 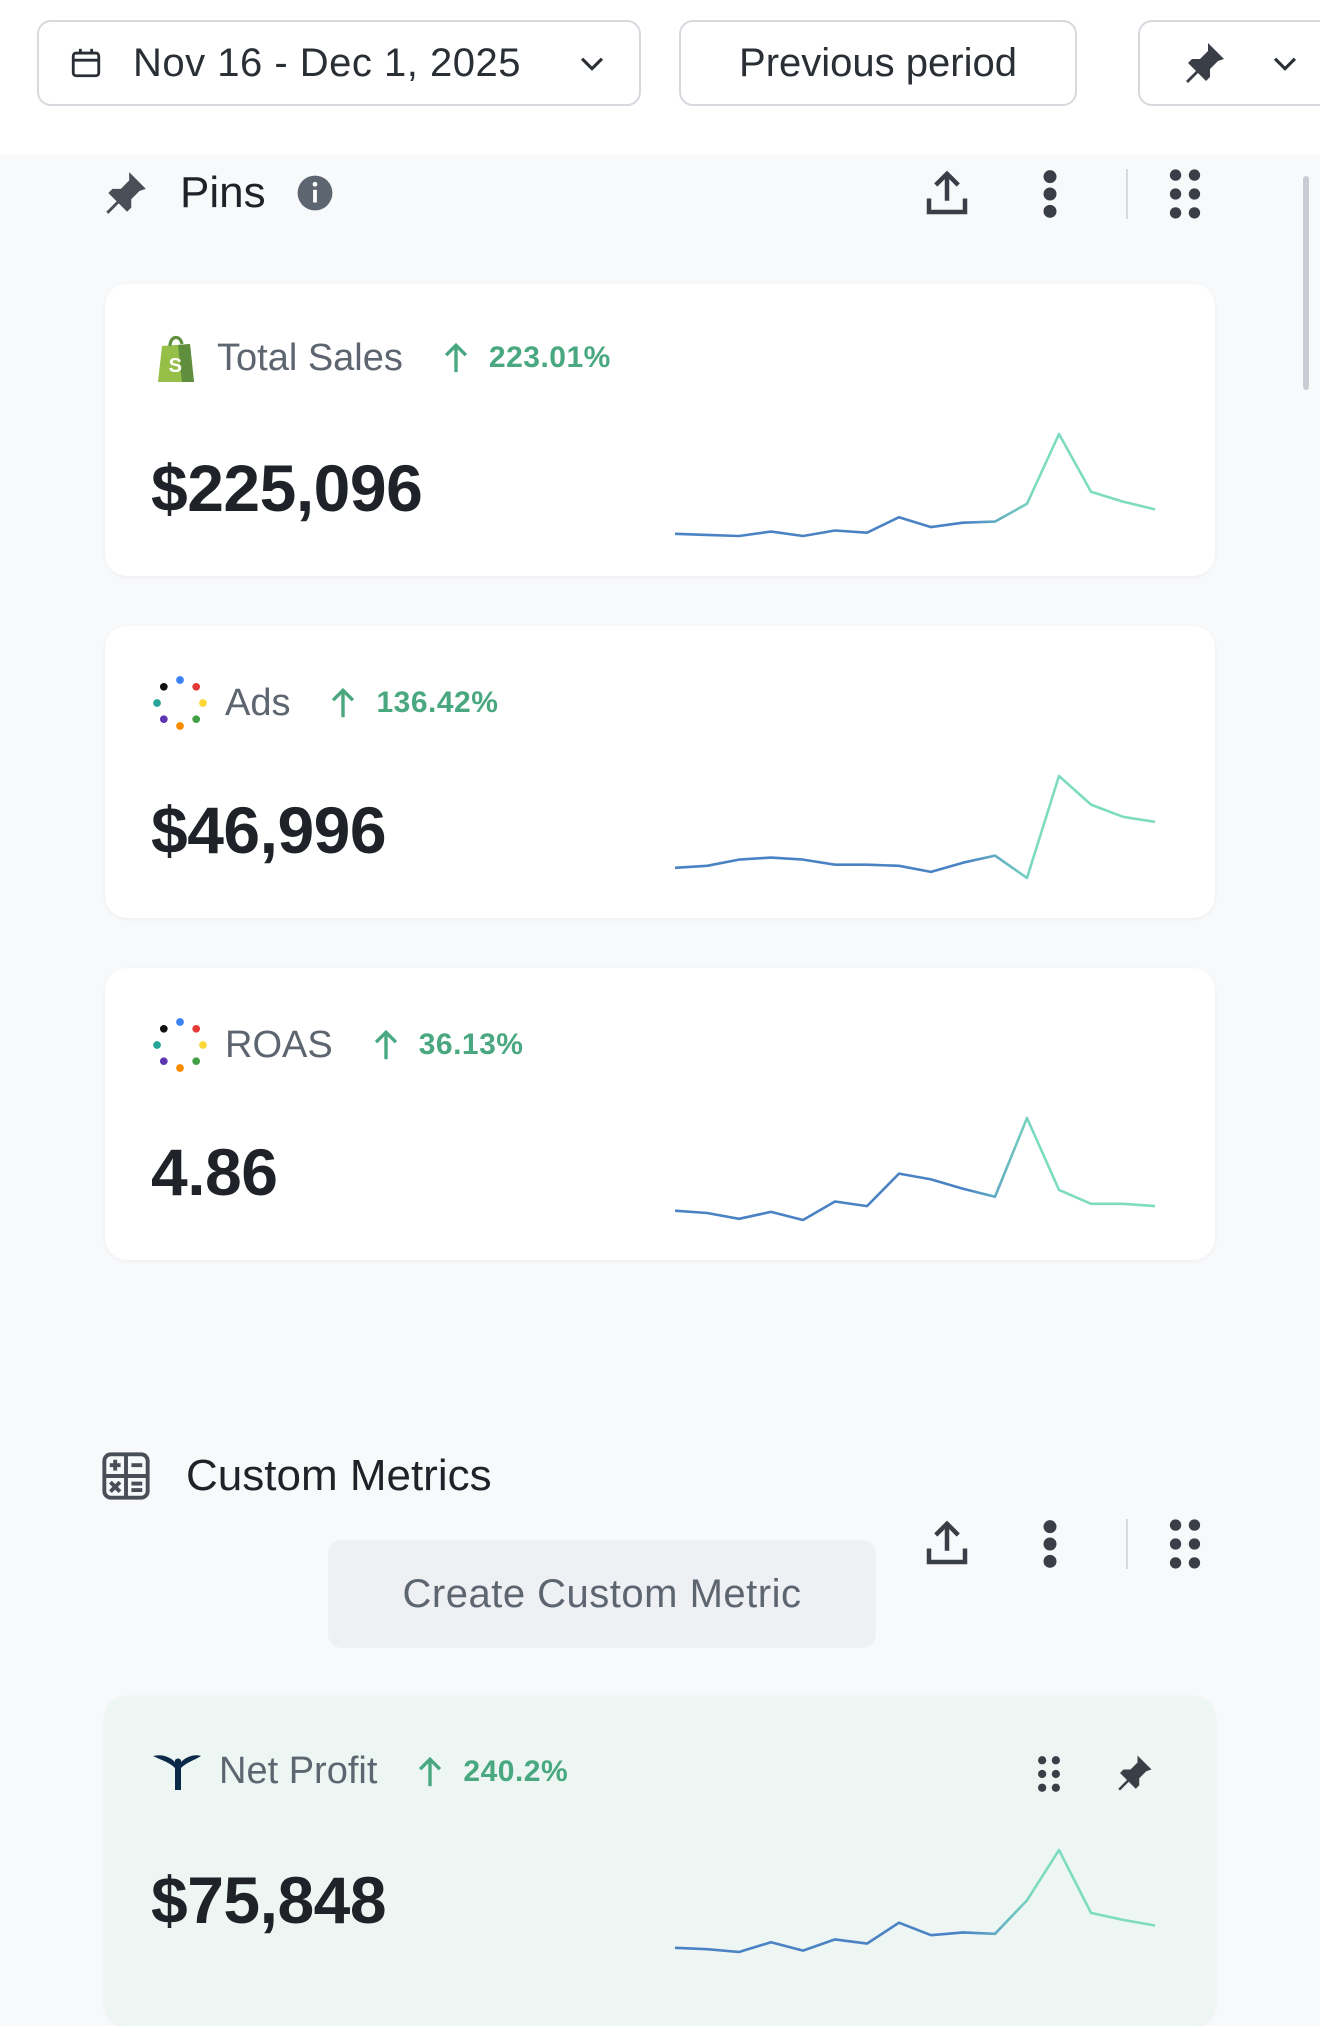 I want to click on custom-metrics-section-header: Custom Metrics, so click(x=296, y=1476).